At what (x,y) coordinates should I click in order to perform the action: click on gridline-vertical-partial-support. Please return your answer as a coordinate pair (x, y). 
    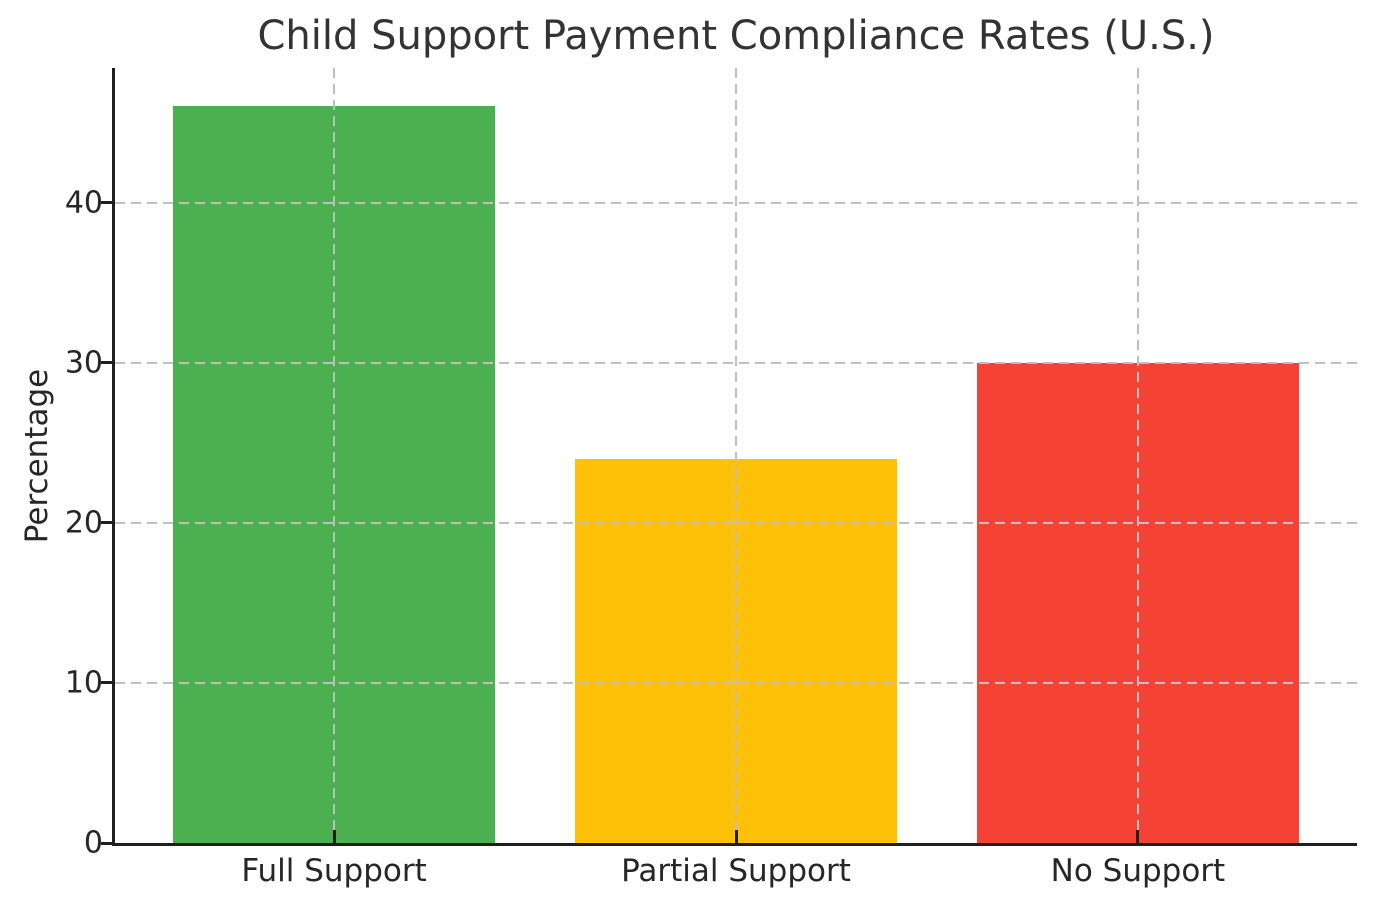
    Looking at the image, I should click on (736, 455).